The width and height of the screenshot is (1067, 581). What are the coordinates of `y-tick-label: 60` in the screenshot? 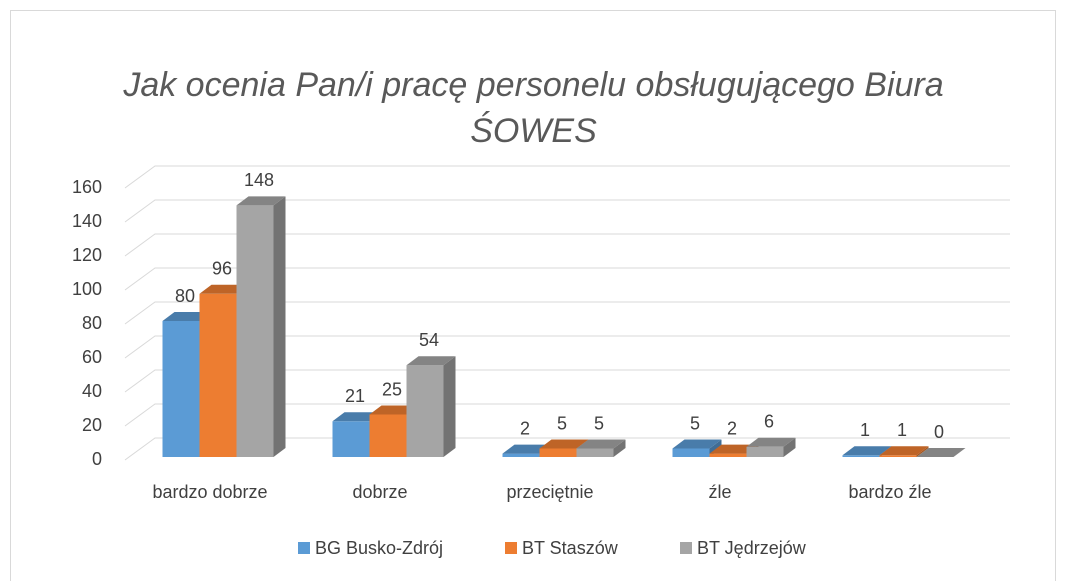 It's located at (92, 357).